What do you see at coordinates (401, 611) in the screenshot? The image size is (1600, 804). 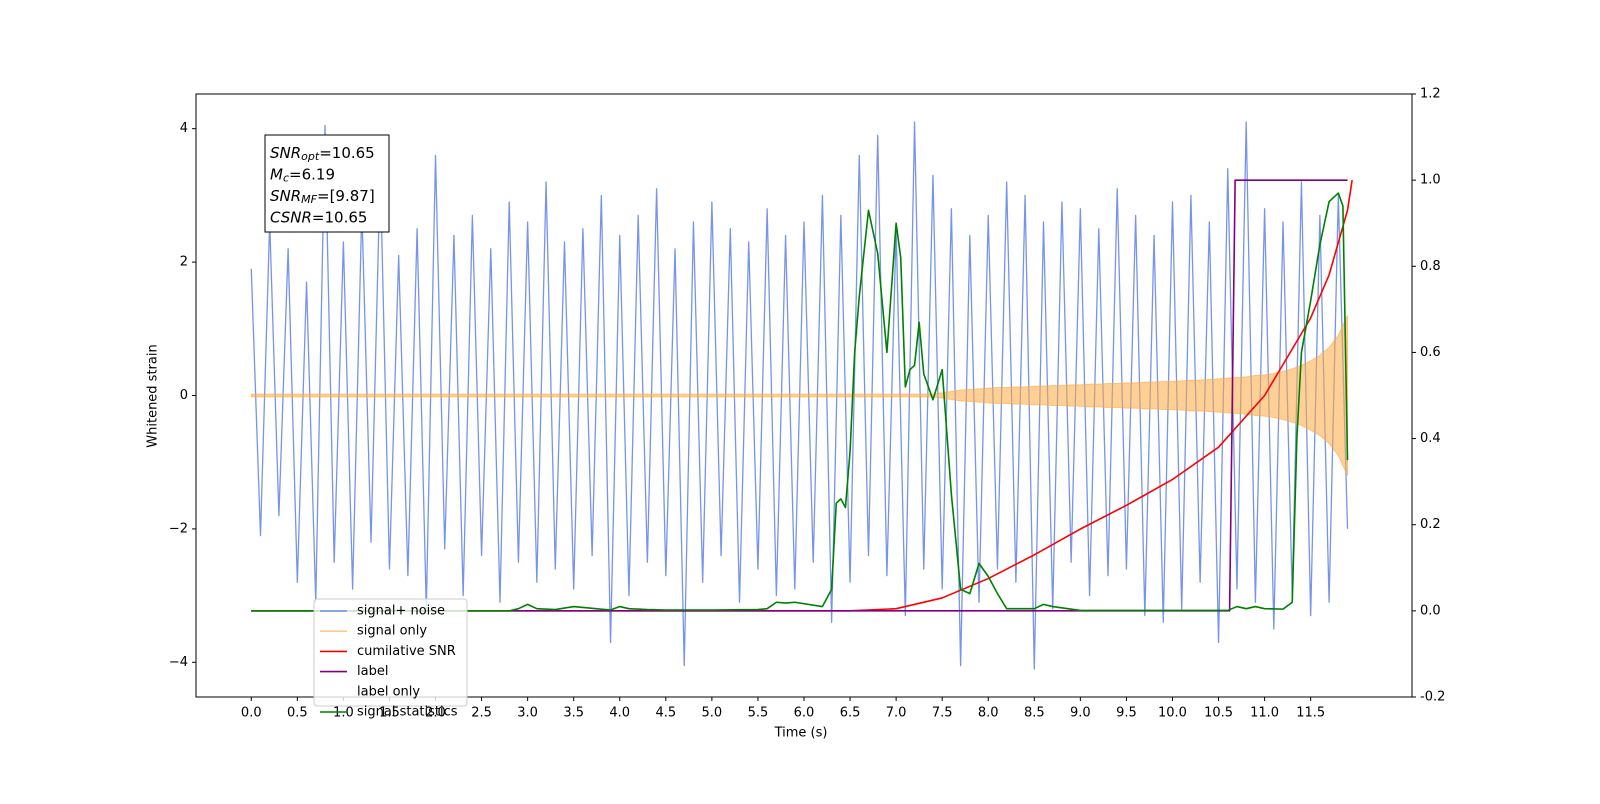 I see `legend-label: signal+ noise` at bounding box center [401, 611].